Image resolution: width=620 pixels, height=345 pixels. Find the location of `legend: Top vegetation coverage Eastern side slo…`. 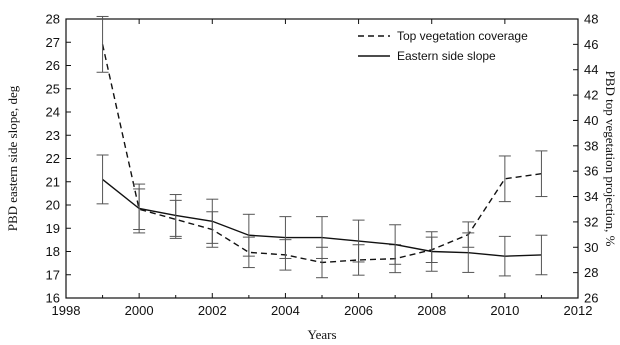

legend: Top vegetation coverage Eastern side slo… is located at coordinates (443, 46).